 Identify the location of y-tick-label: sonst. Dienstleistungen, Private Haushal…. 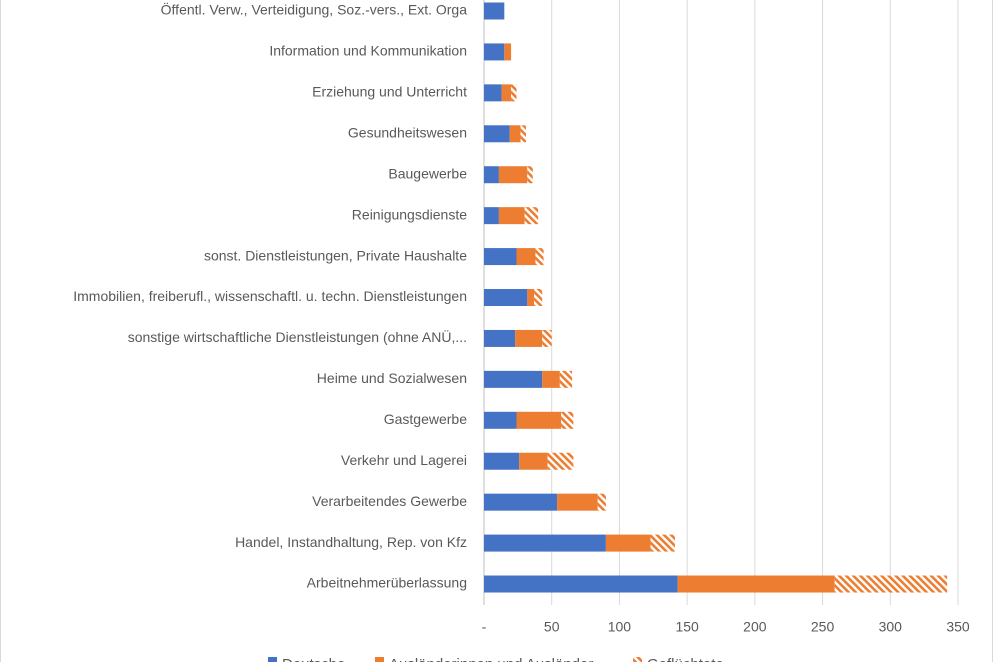
(335, 255).